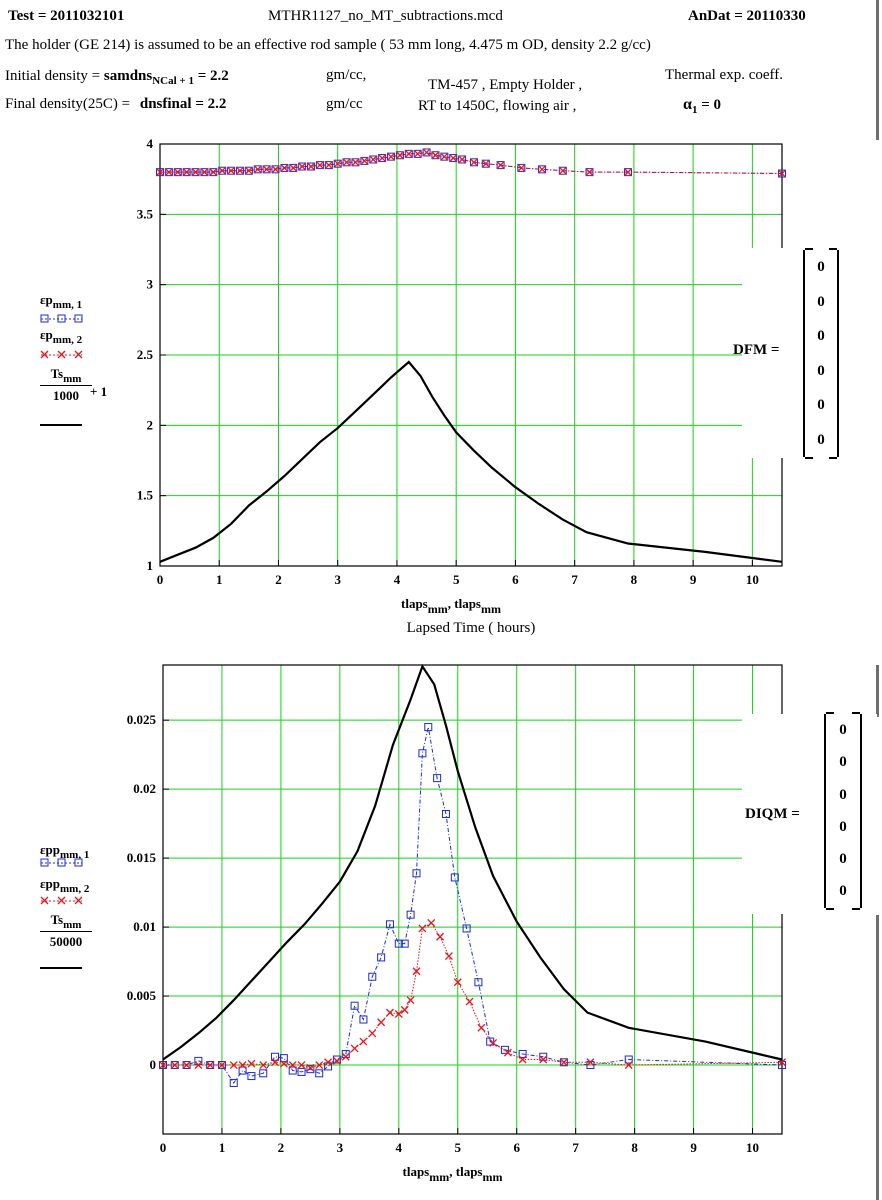  Describe the element at coordinates (399, 1147) in the screenshot. I see `chart2-xtick-label-4: 4` at that location.